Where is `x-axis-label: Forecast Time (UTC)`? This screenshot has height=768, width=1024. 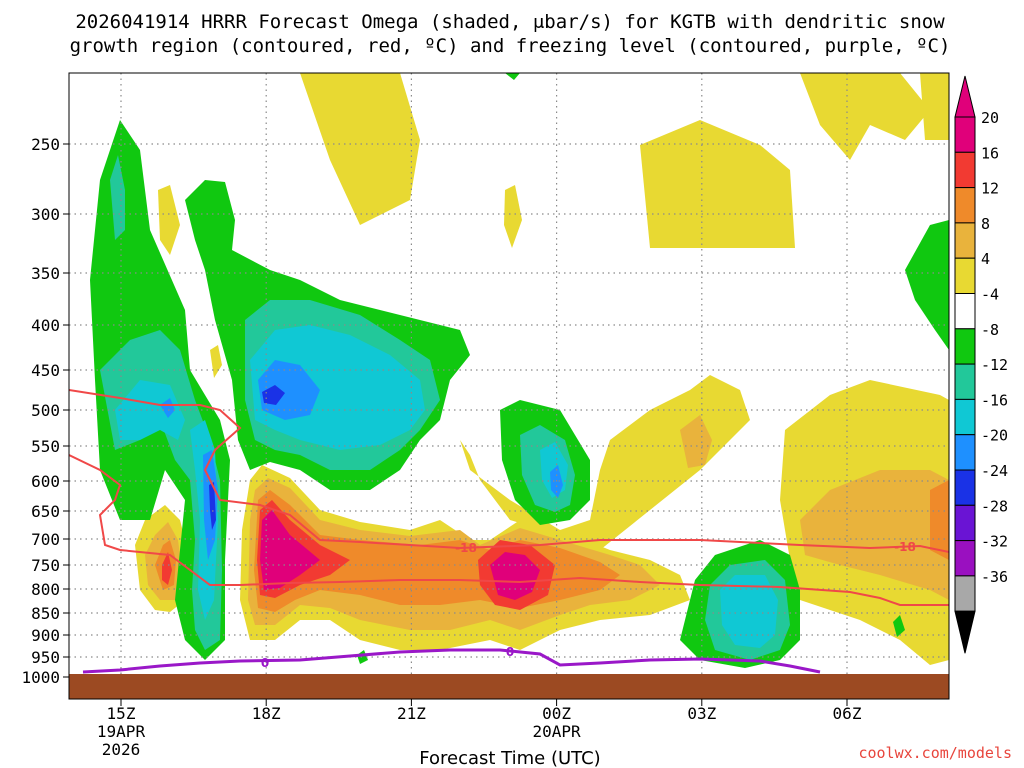 x-axis-label: Forecast Time (UTC) is located at coordinates (509, 758).